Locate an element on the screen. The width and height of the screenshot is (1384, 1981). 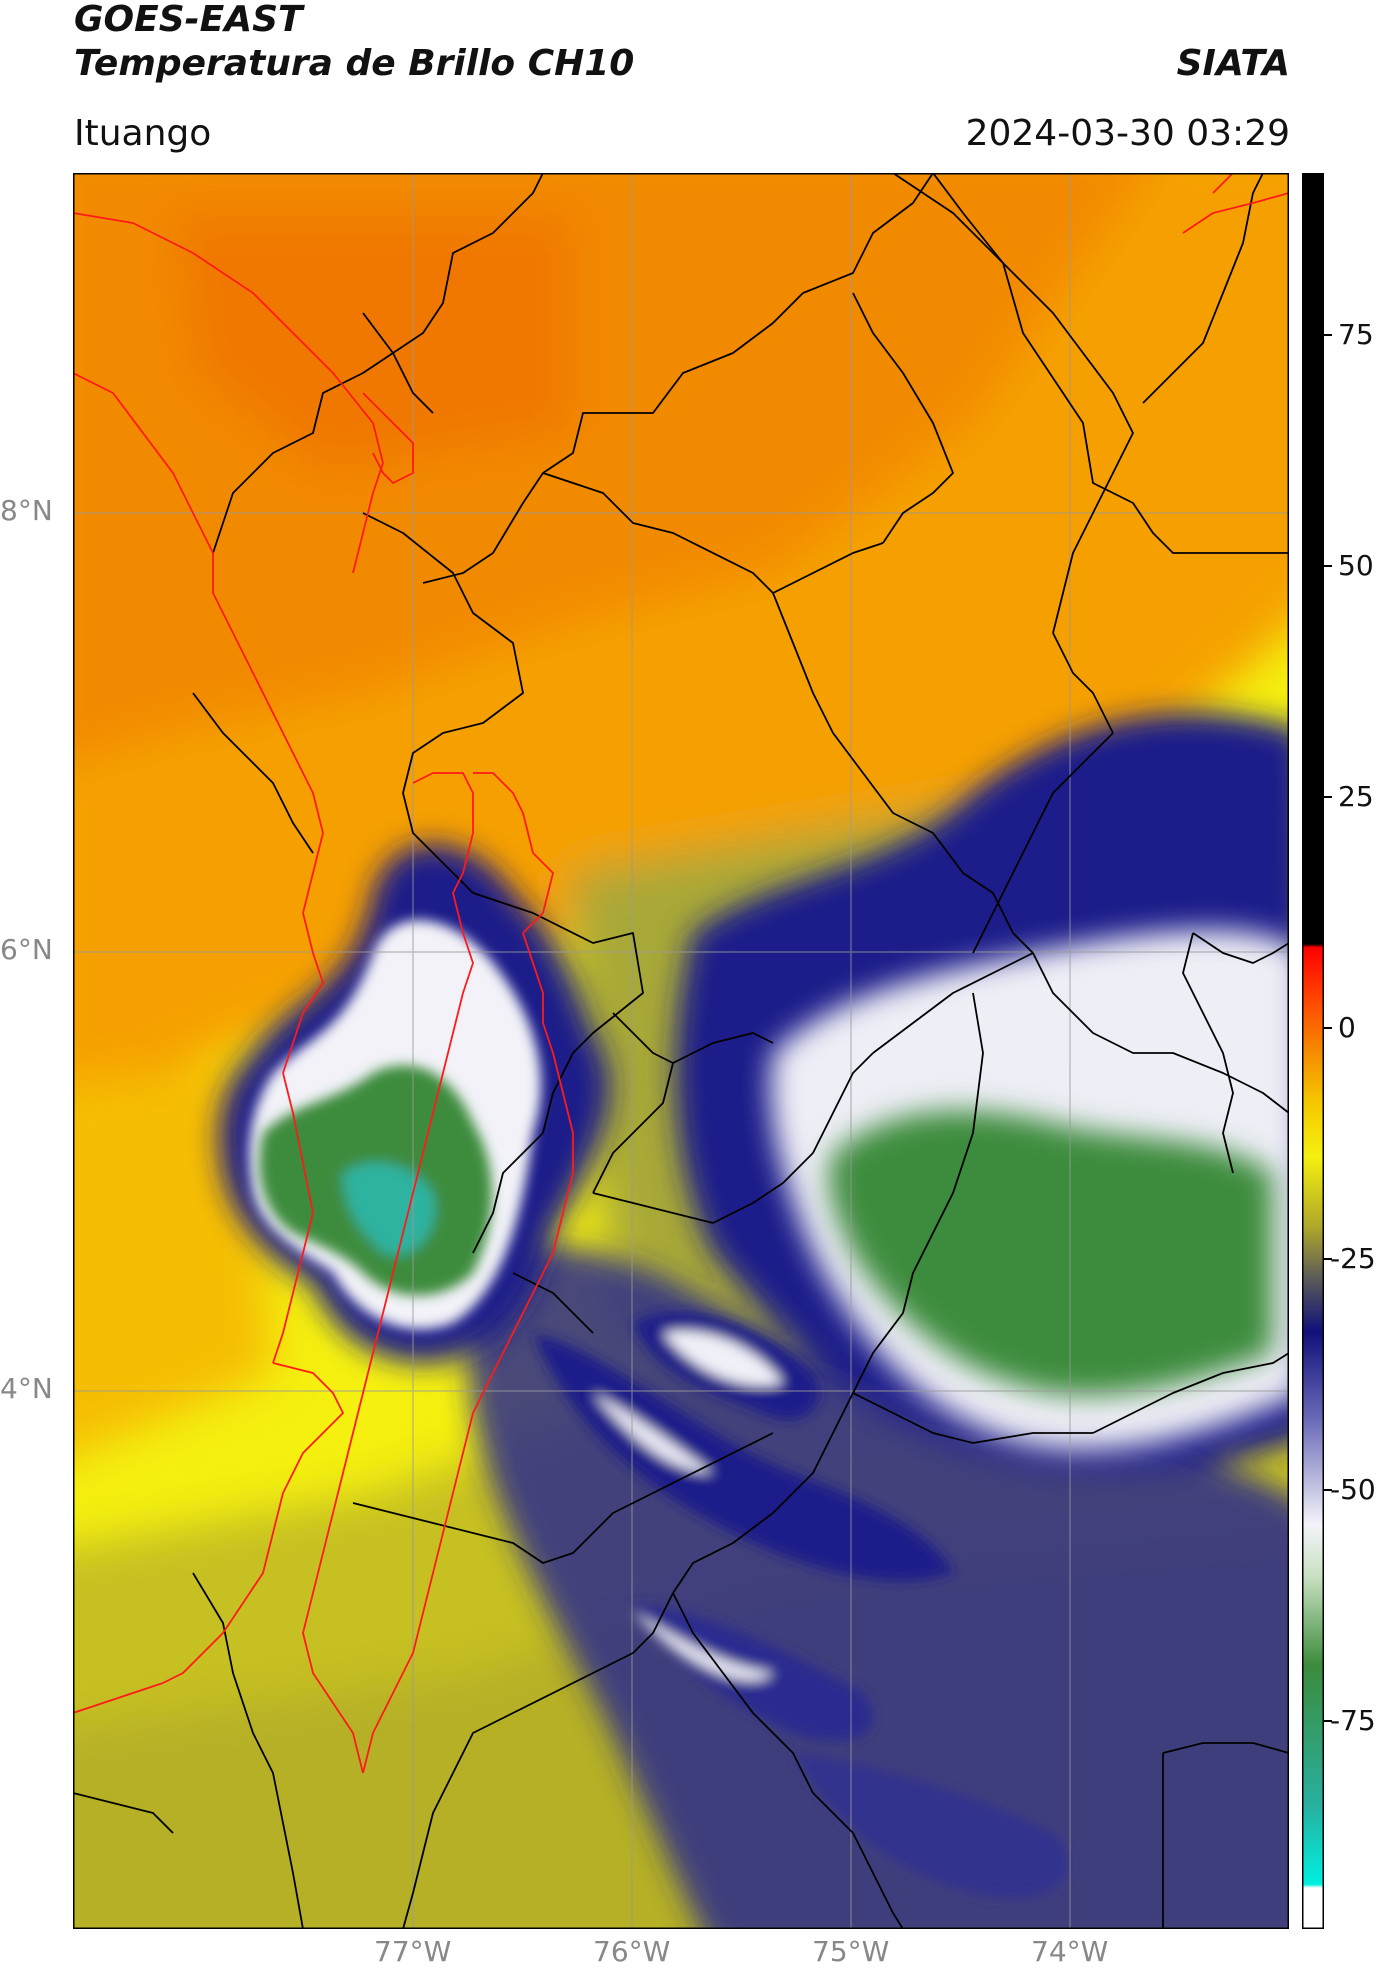
lat-label-8n: 8°N is located at coordinates (26, 510).